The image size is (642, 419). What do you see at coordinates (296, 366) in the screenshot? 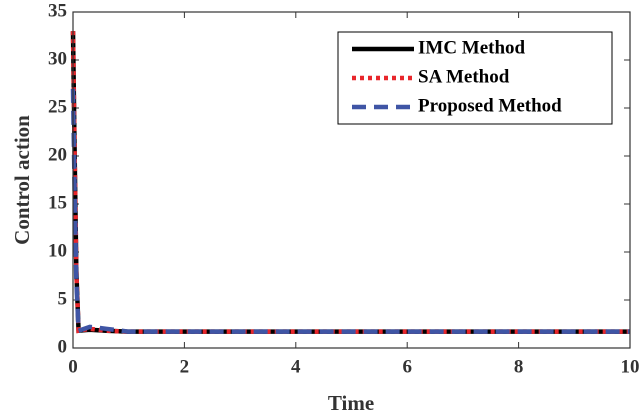
I see `x-tick-label: 4` at bounding box center [296, 366].